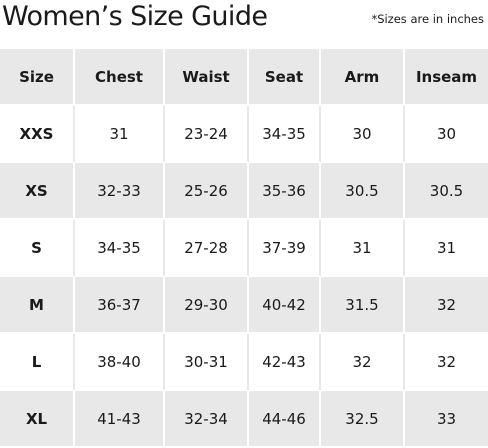 This screenshot has height=448, width=488. I want to click on inseam-cell: 33, so click(446, 419).